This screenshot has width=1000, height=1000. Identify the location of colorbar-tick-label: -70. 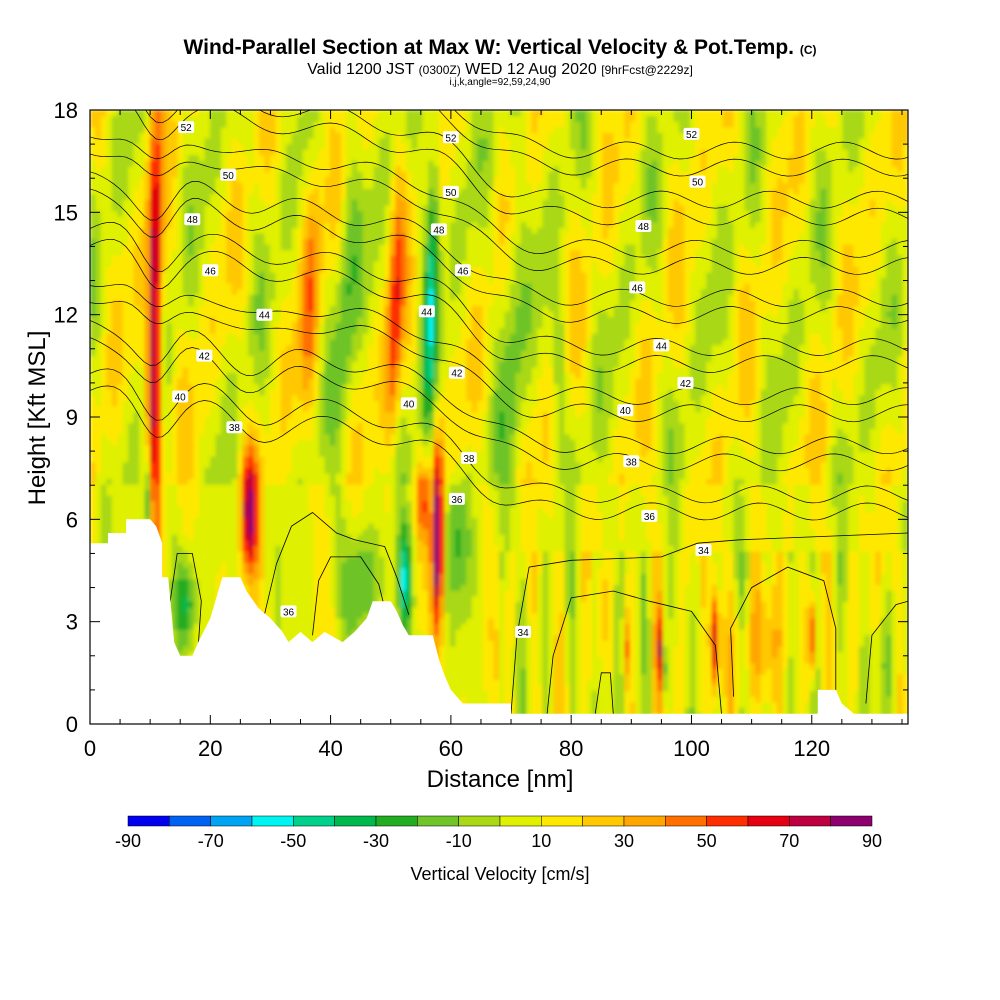
(211, 841).